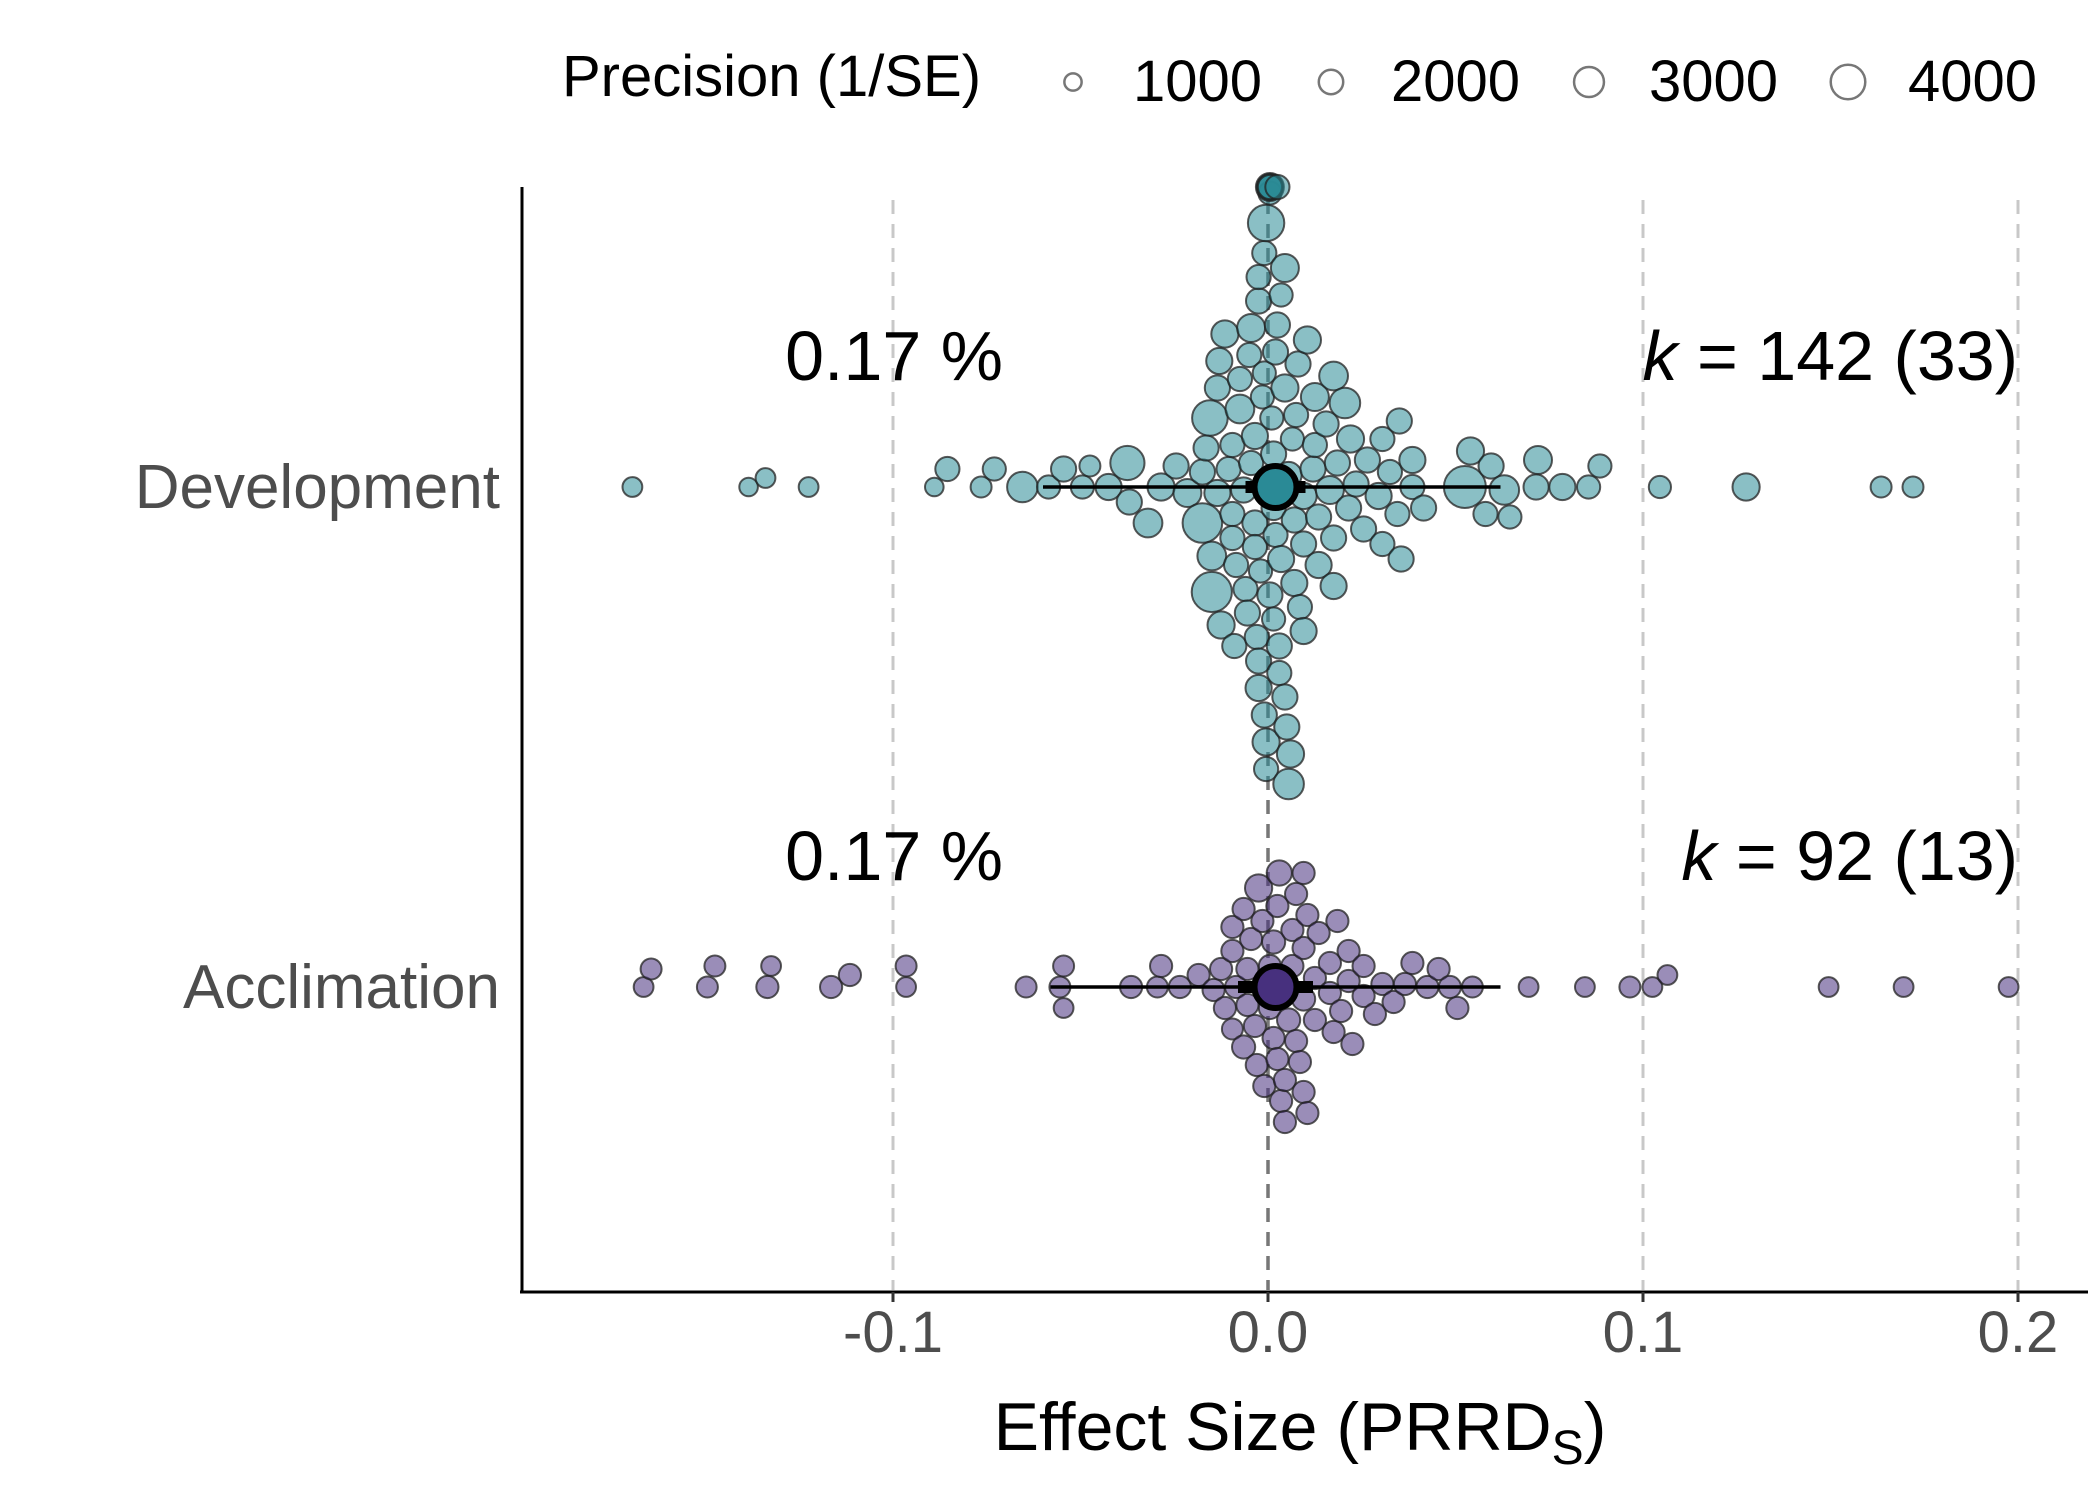 The width and height of the screenshot is (2100, 1505). Describe the element at coordinates (1815, 856) in the screenshot. I see `acclimation-k-count: = 92` at that location.